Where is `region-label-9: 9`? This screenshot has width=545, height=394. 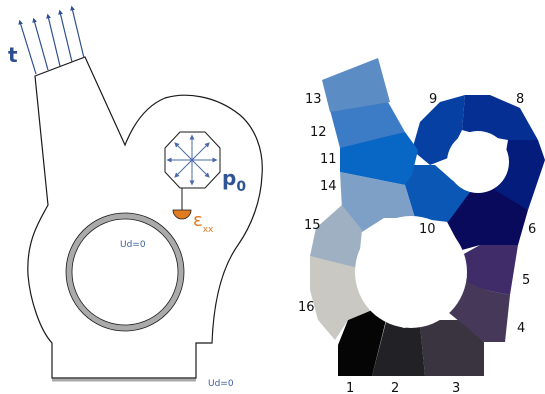 region-label-9: 9 is located at coordinates (433, 99).